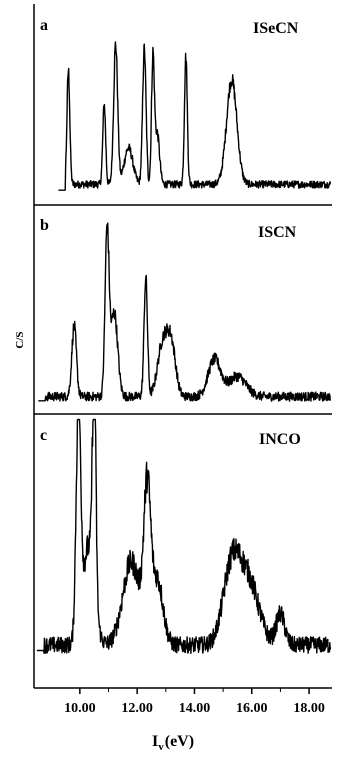 This screenshot has height=760, width=339. What do you see at coordinates (44, 225) in the screenshot?
I see `panel-b-letter: b` at bounding box center [44, 225].